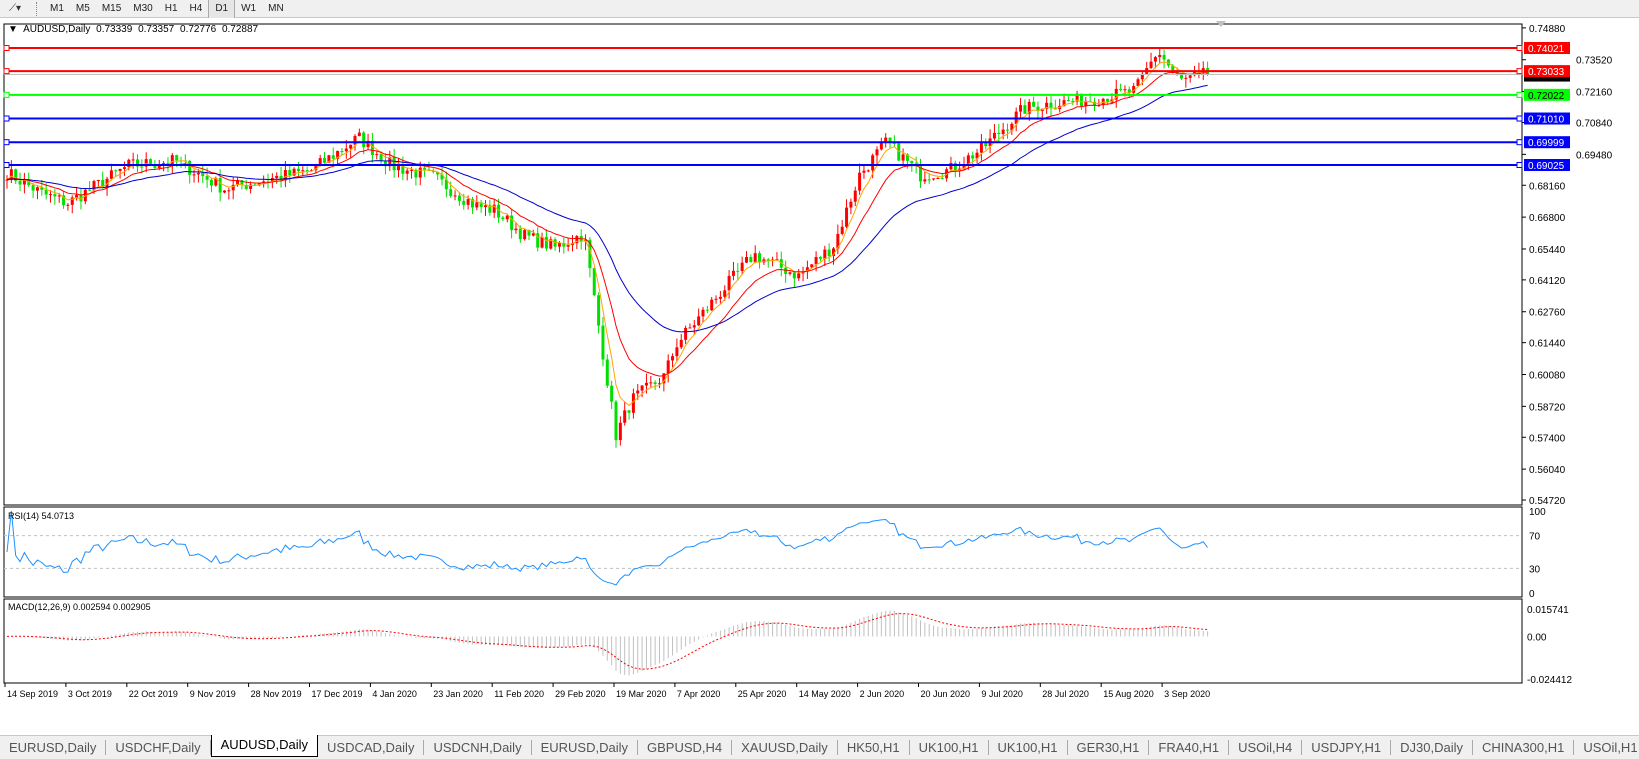 The width and height of the screenshot is (1639, 759). Describe the element at coordinates (1547, 438) in the screenshot. I see `price-axis-label: 0.57400` at that location.